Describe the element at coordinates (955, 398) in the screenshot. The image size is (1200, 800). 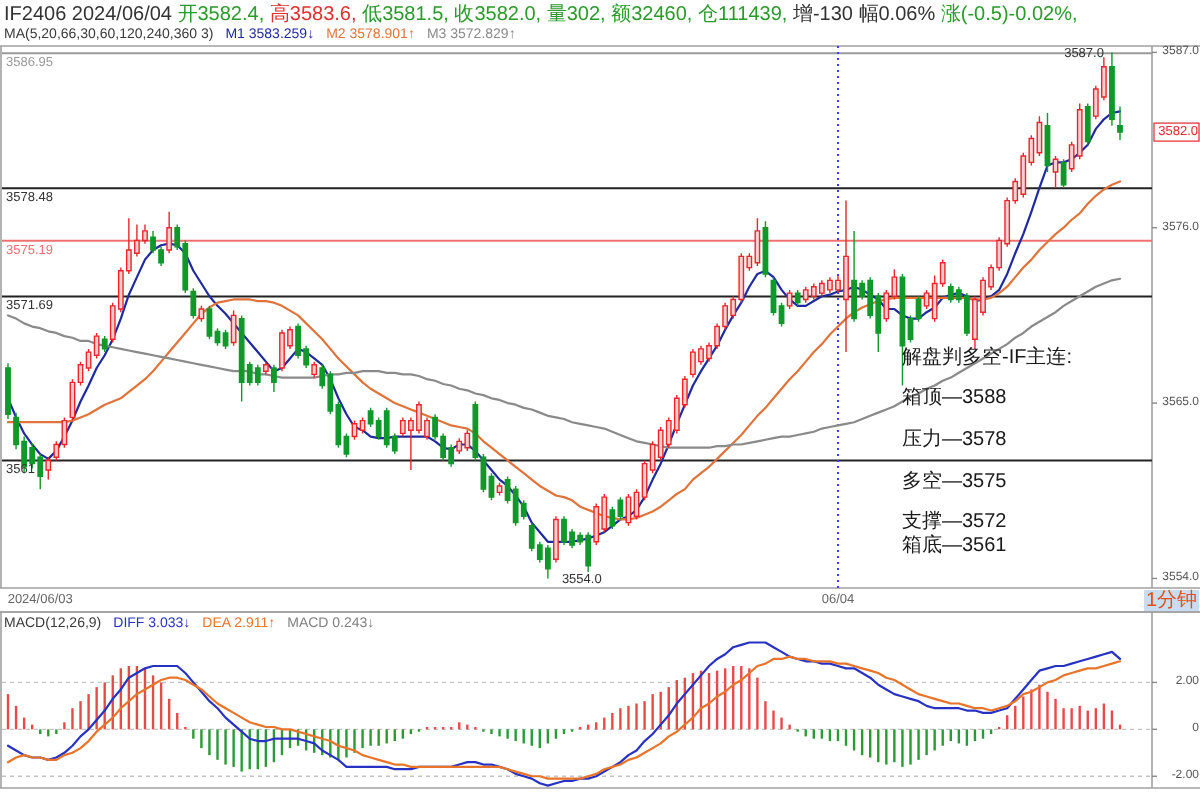
I see `annotation: 箱顶—3588` at that location.